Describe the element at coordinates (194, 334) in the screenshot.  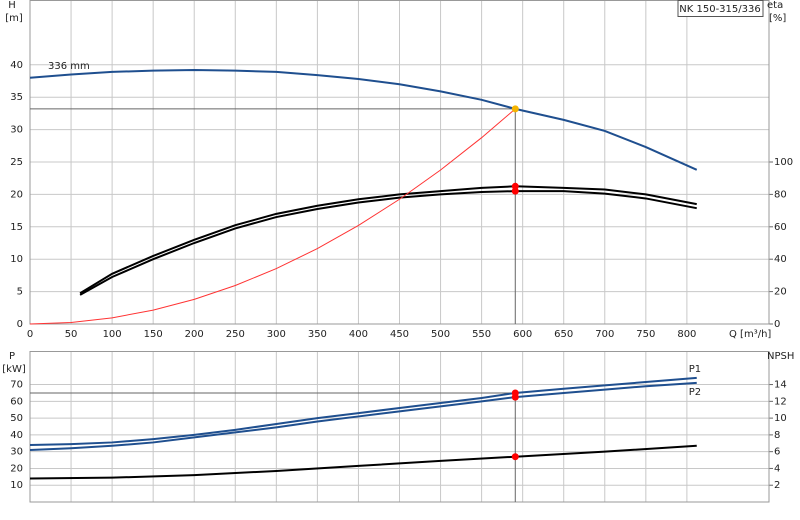
I see `x-tick-label: 200` at that location.